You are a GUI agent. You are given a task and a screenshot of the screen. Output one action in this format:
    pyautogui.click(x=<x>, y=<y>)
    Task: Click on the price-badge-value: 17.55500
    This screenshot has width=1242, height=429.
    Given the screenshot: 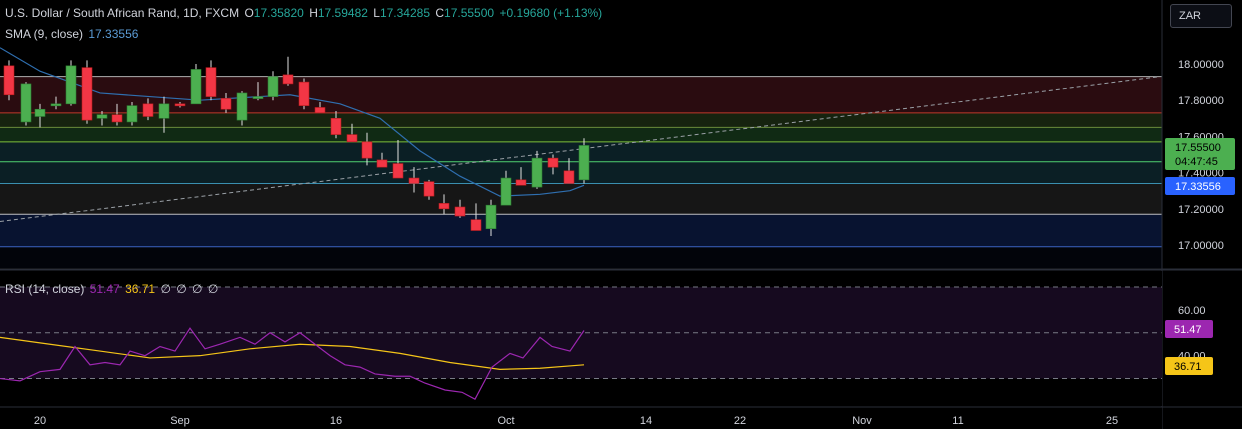 What is the action you would take?
    pyautogui.click(x=1198, y=148)
    